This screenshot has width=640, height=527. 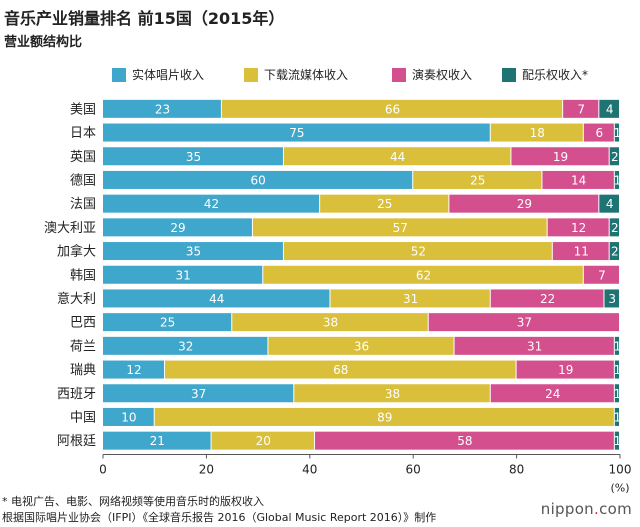 I want to click on bar-value-label: 7, so click(x=581, y=109).